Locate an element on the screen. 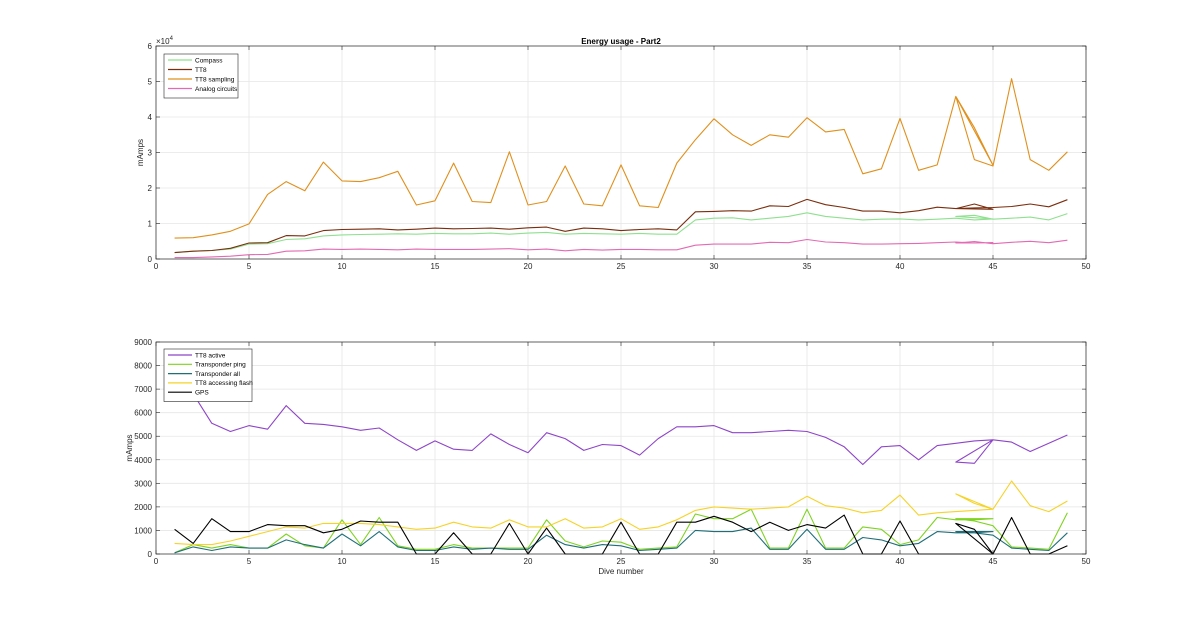 The height and width of the screenshot is (622, 1200). top-x-tick-label: 15 is located at coordinates (435, 266).